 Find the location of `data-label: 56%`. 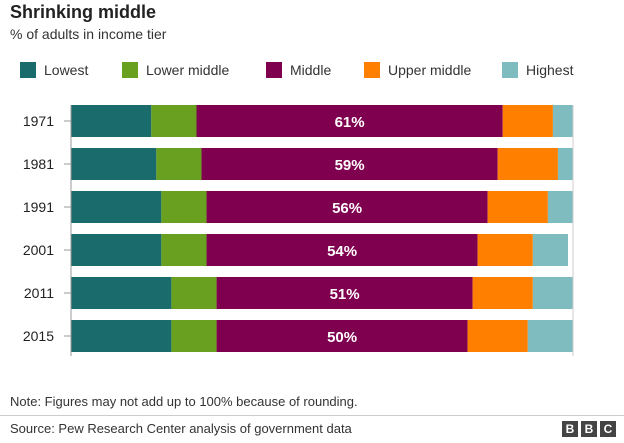

data-label: 56% is located at coordinates (347, 208).